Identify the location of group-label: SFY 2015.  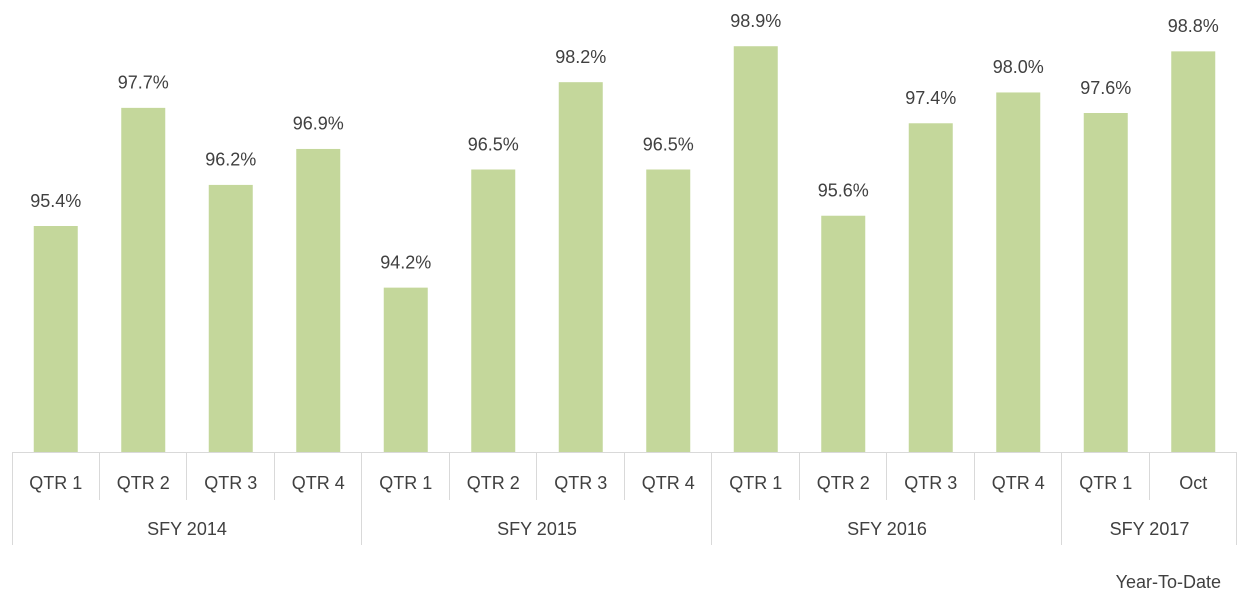
(537, 529).